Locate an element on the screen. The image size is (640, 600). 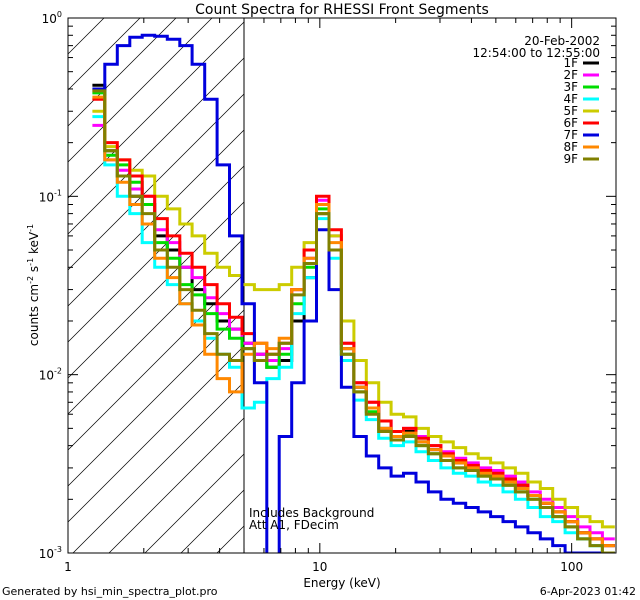
y-tick-label: 10⁻² is located at coordinates (50, 375).